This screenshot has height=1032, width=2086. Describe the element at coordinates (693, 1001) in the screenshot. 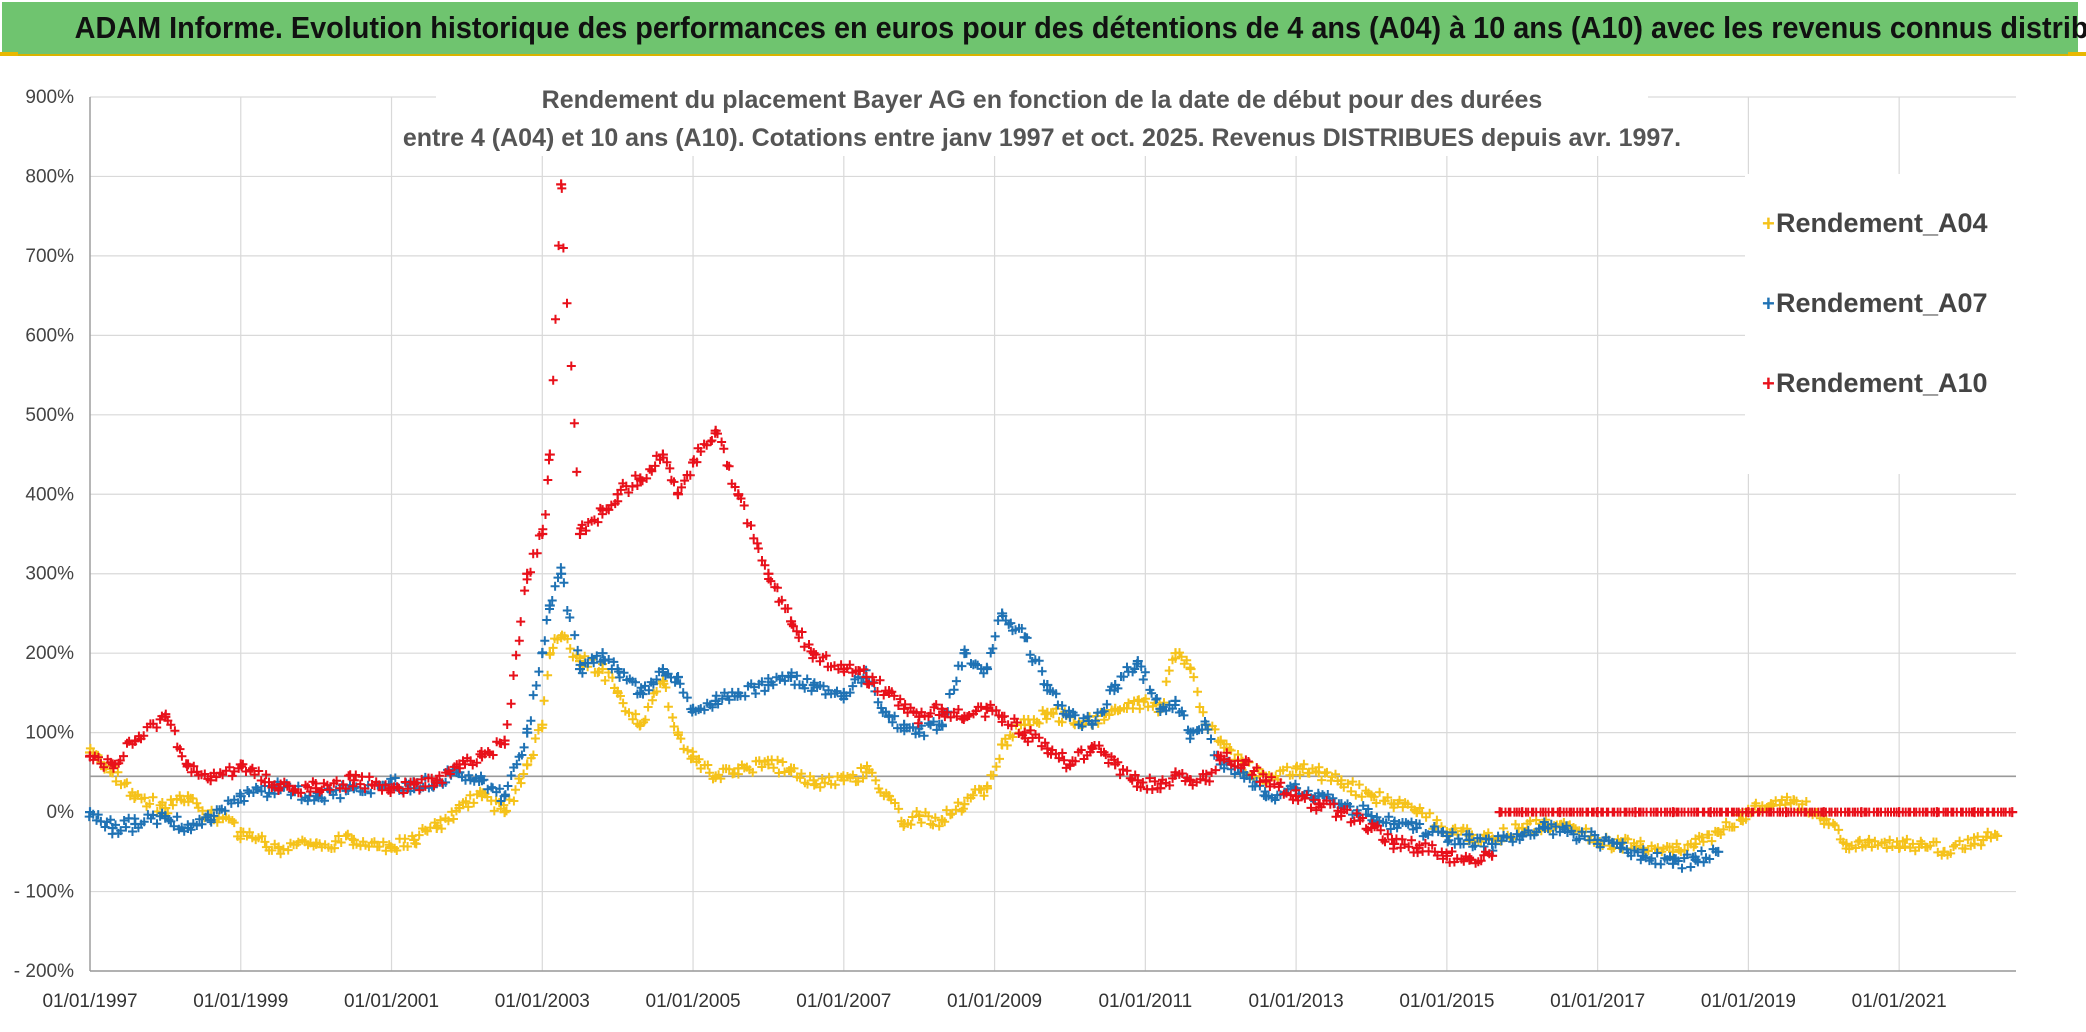

I see `x-tick-label: 01/01/2005` at that location.